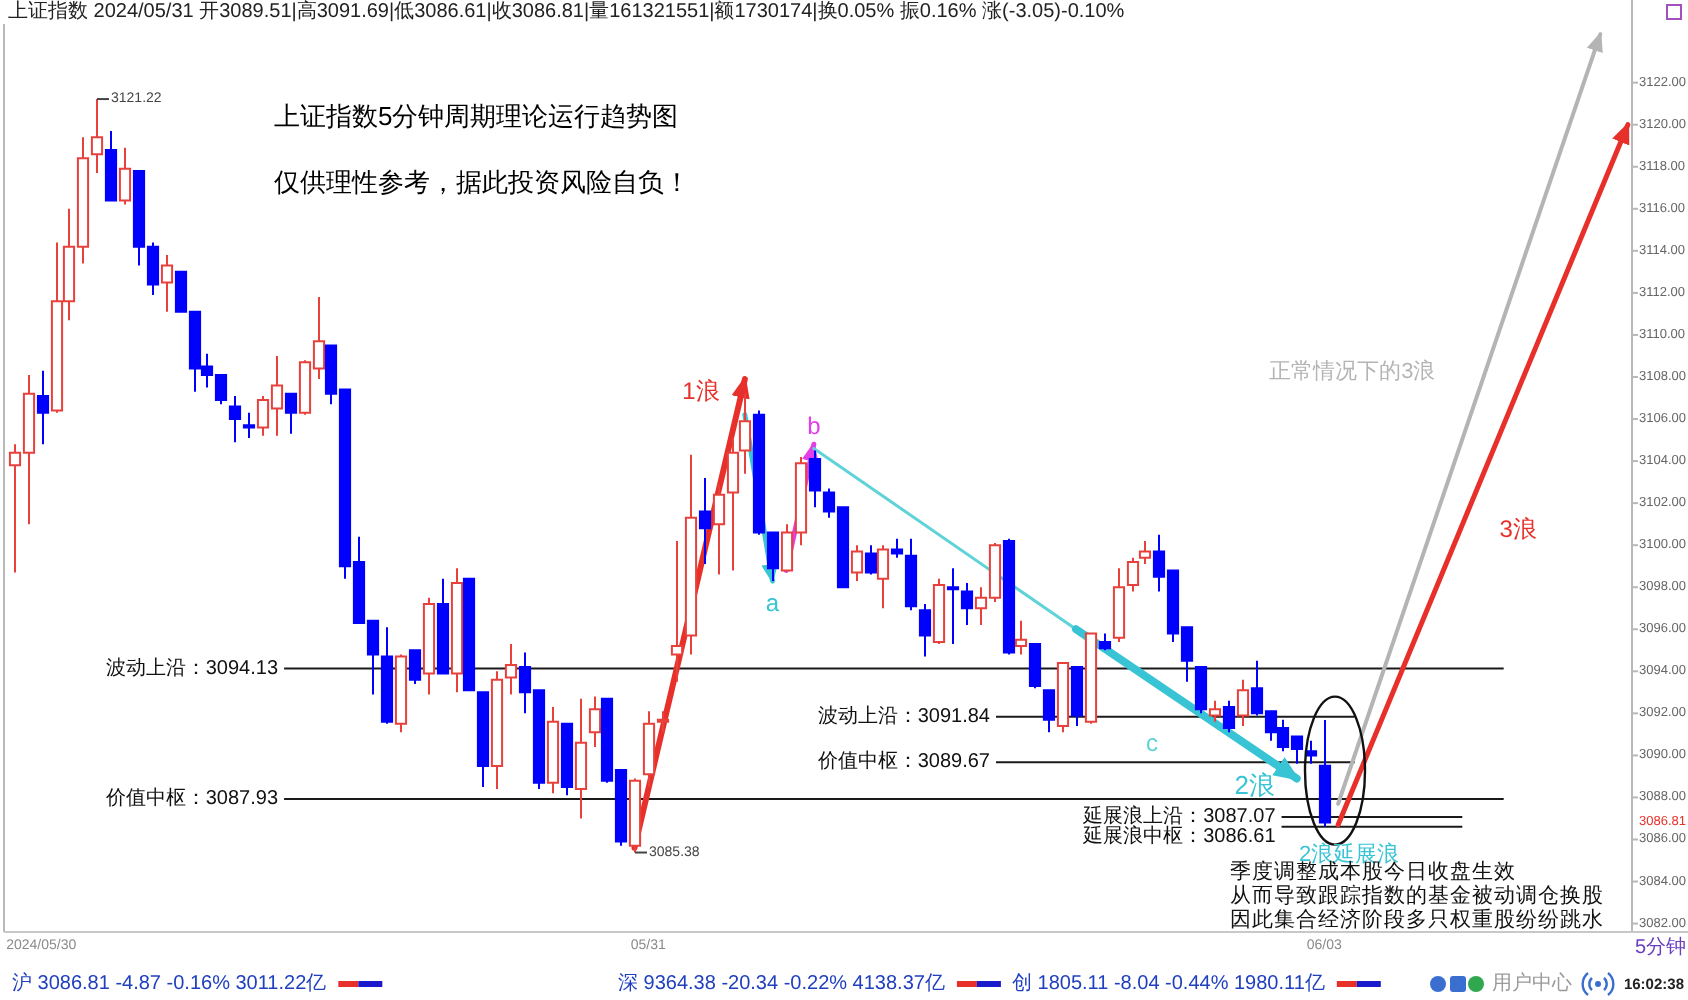 This screenshot has width=1688, height=1000. Describe the element at coordinates (1417, 919) in the screenshot. I see `annotation: 因此集合经济阶段多只权重股纷纷跳水` at that location.